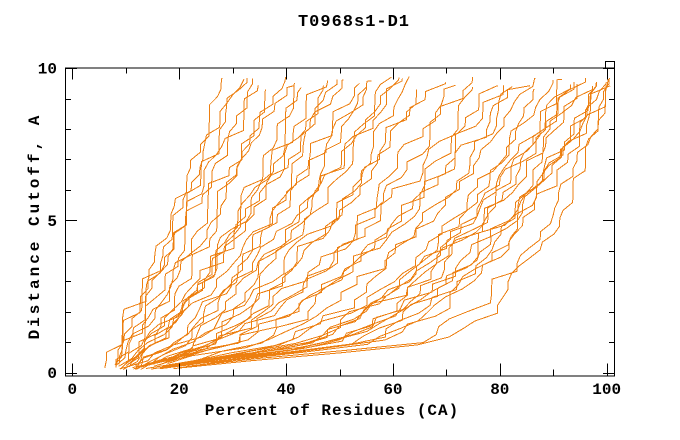 This screenshot has width=680, height=440. What do you see at coordinates (179, 390) in the screenshot?
I see `x-tick-label: 20` at bounding box center [179, 390].